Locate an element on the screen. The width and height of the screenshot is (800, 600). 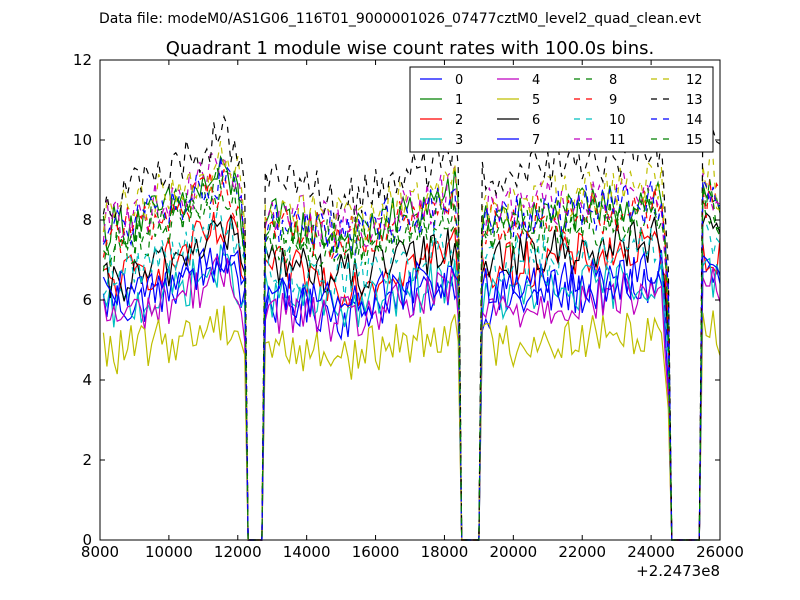
legend-label: 3 is located at coordinates (459, 140).